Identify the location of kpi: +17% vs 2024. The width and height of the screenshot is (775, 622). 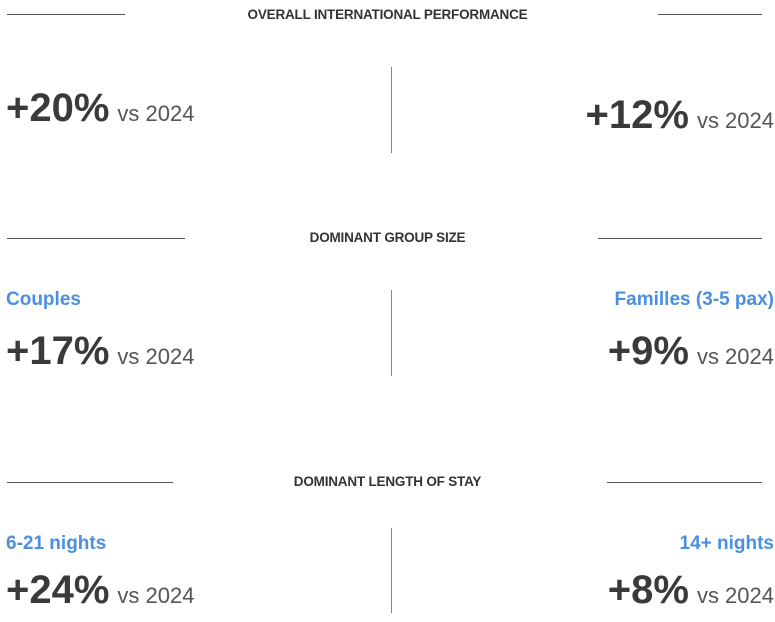
(100, 355).